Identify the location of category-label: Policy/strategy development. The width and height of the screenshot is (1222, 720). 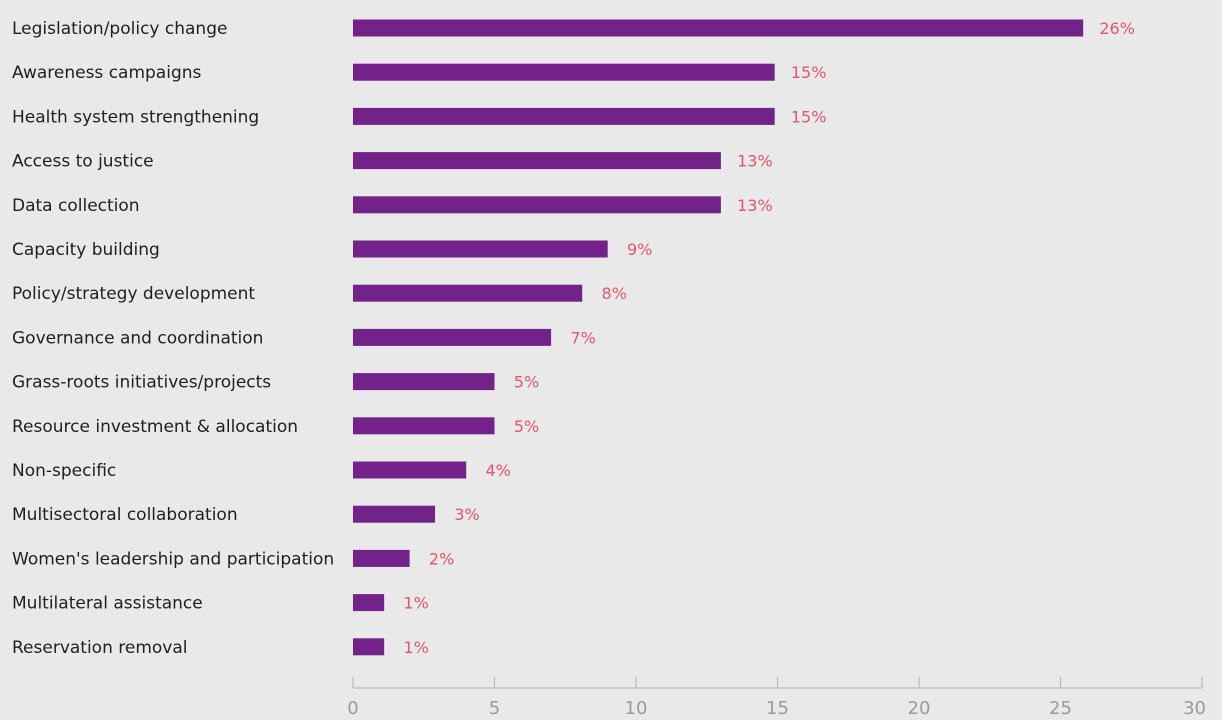
(133, 294).